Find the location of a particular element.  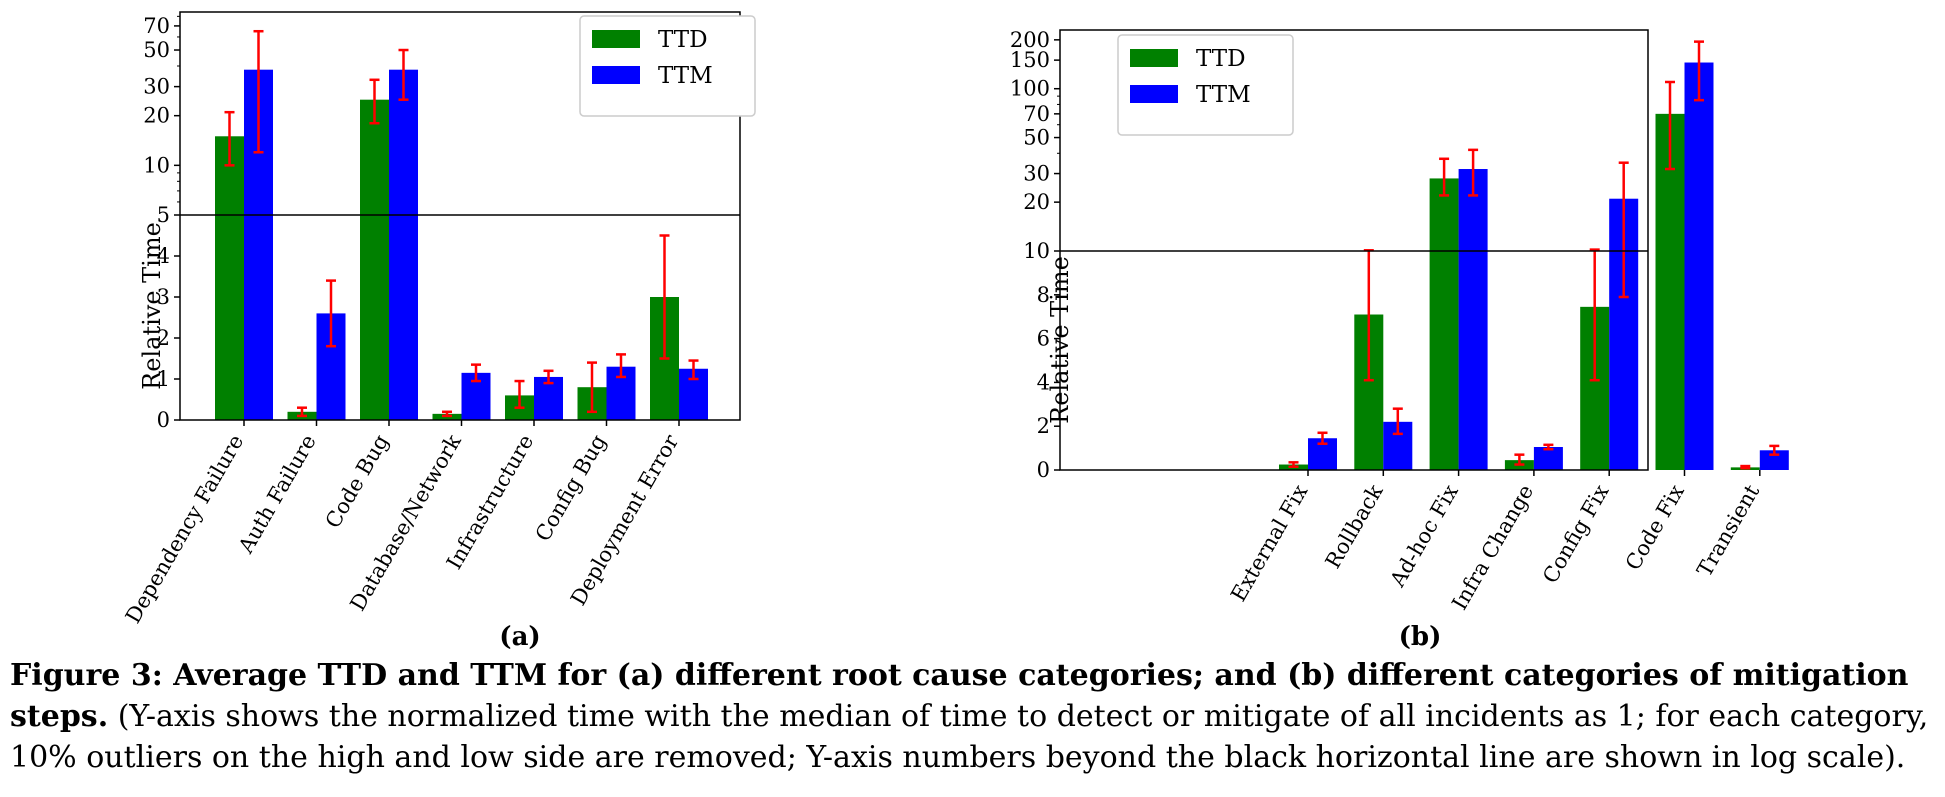

y-tick-label-log-3: 30 is located at coordinates (156, 87).